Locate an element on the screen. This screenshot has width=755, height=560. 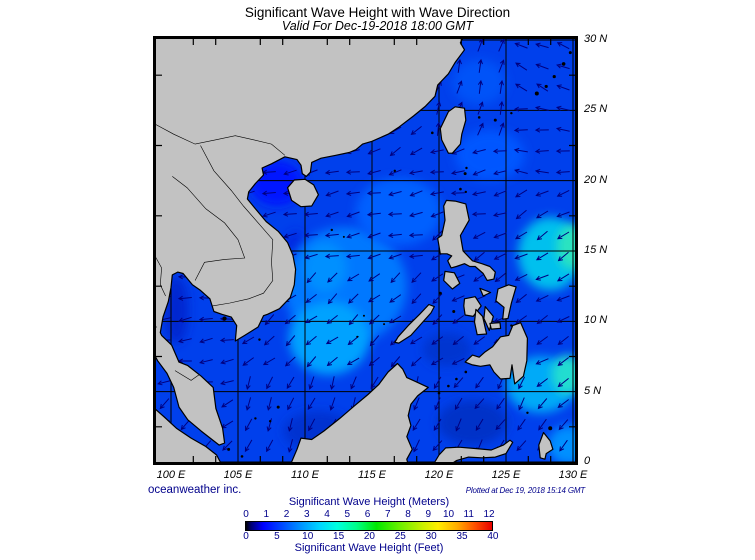
lon-tick-label: 100 E is located at coordinates (171, 475).